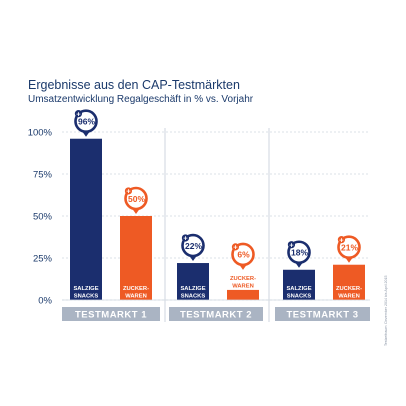 This screenshot has height=406, width=406. I want to click on chart-title: Ergebnisse aus den CAP-Testmärkten, so click(134, 85).